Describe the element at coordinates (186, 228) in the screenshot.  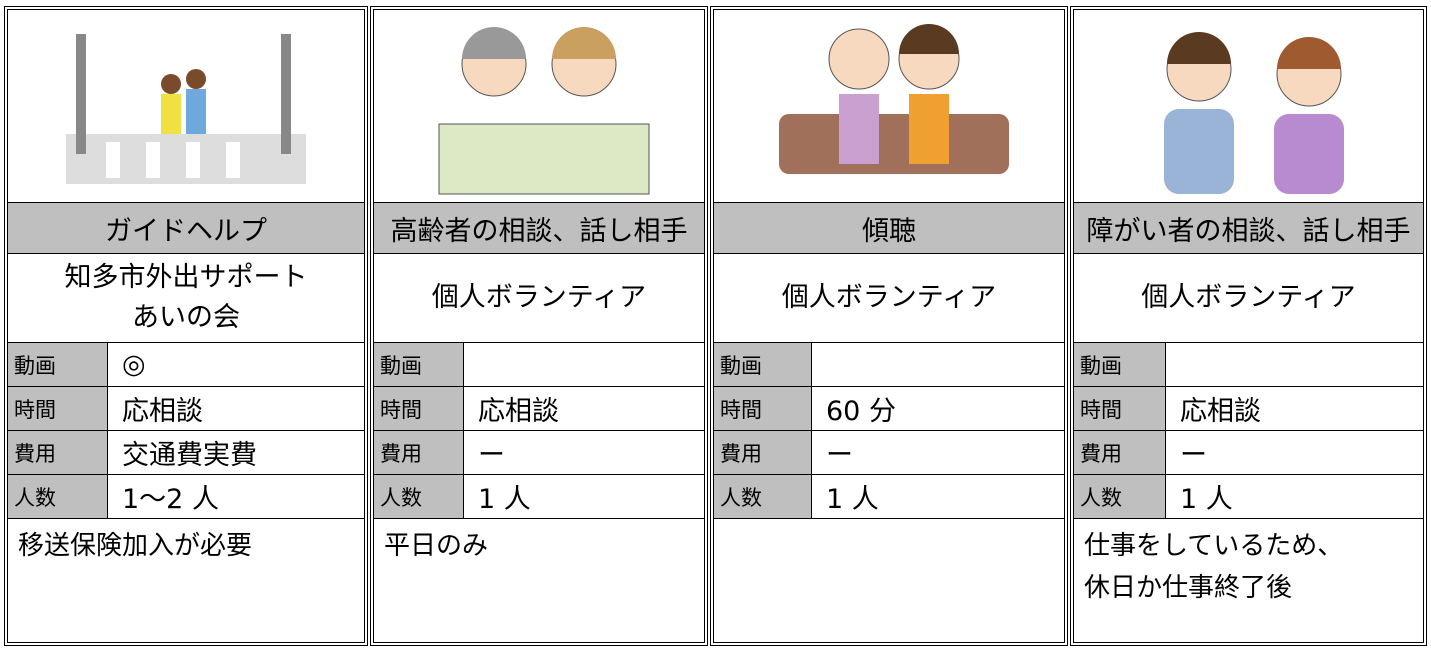
I see `card-title: ガイドヘルプ` at that location.